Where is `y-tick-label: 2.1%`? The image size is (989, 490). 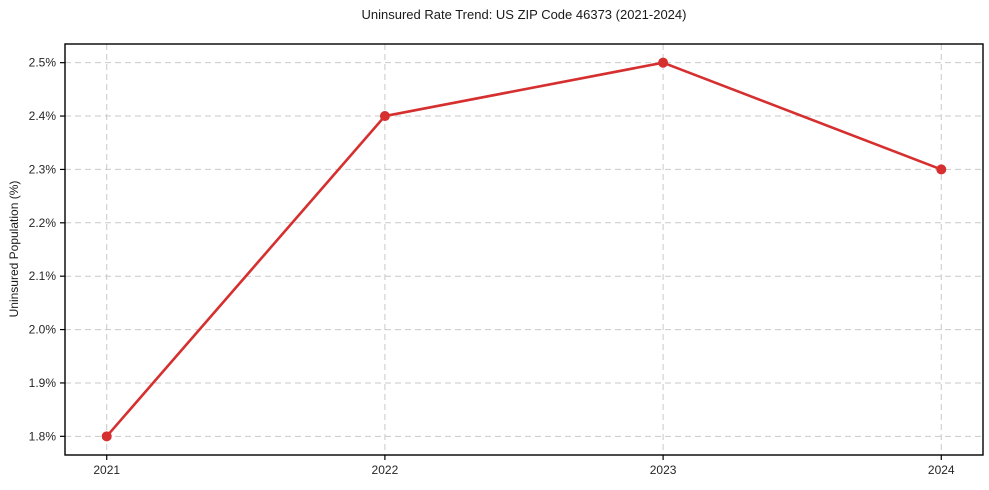 y-tick-label: 2.1% is located at coordinates (43, 276).